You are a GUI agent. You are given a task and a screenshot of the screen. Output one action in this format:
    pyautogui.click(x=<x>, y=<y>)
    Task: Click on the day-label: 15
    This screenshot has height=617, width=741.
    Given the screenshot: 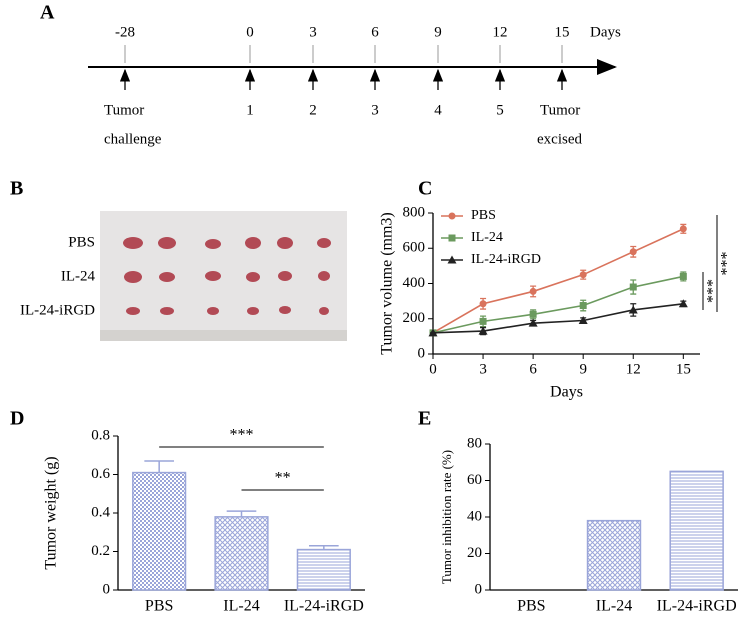 What is the action you would take?
    pyautogui.click(x=562, y=32)
    